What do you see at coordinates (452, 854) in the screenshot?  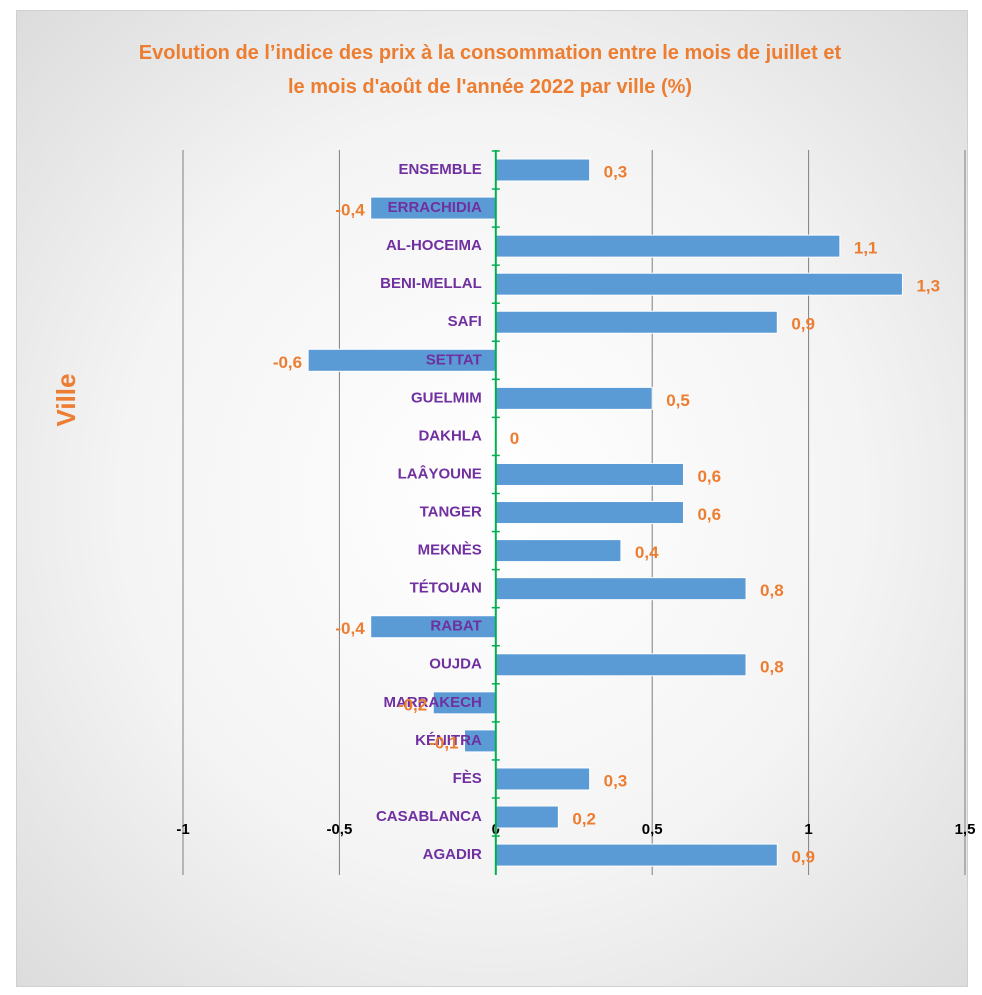 I see `category-label: AGADIR` at bounding box center [452, 854].